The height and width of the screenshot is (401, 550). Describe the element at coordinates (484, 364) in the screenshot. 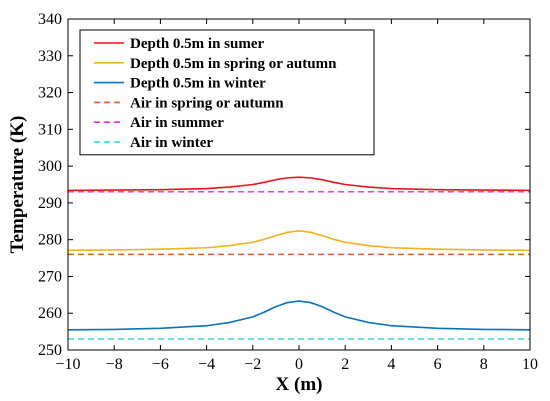

I see `x-tick-label: 8` at that location.